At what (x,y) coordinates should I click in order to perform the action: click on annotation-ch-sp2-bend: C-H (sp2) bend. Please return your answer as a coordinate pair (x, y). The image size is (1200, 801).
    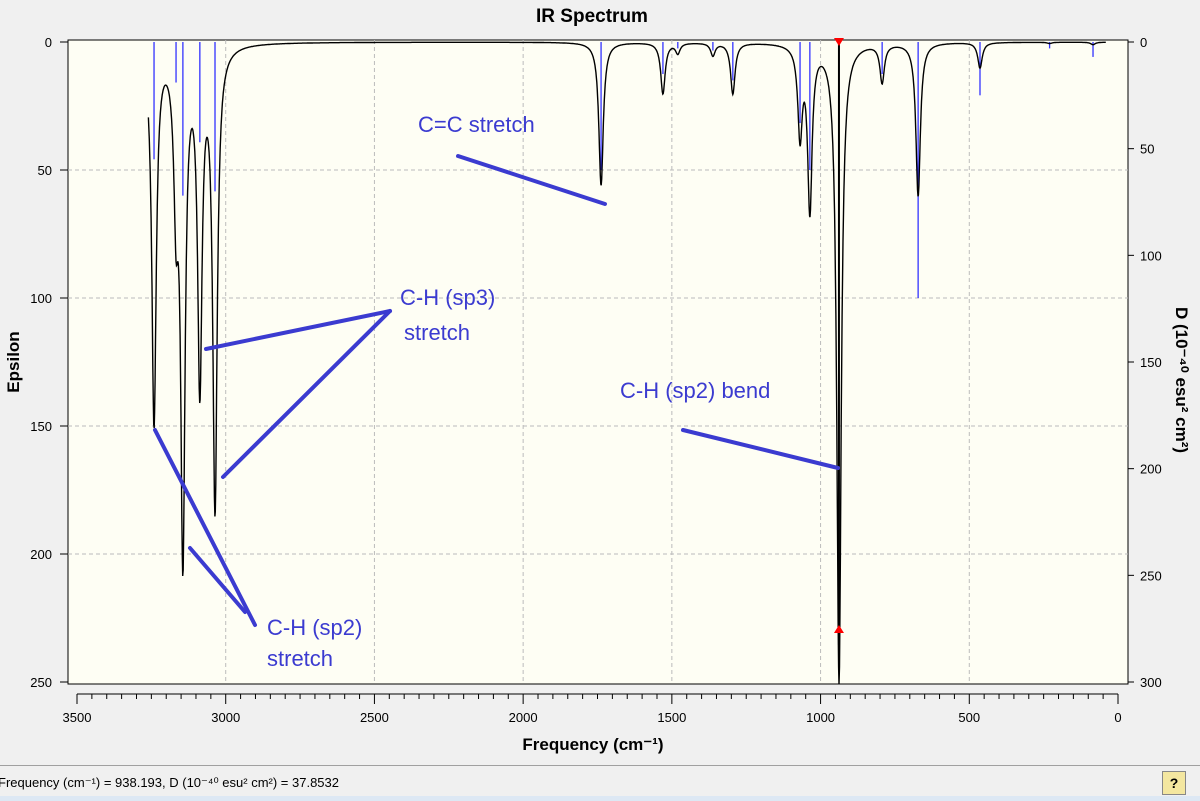
    Looking at the image, I should click on (695, 390).